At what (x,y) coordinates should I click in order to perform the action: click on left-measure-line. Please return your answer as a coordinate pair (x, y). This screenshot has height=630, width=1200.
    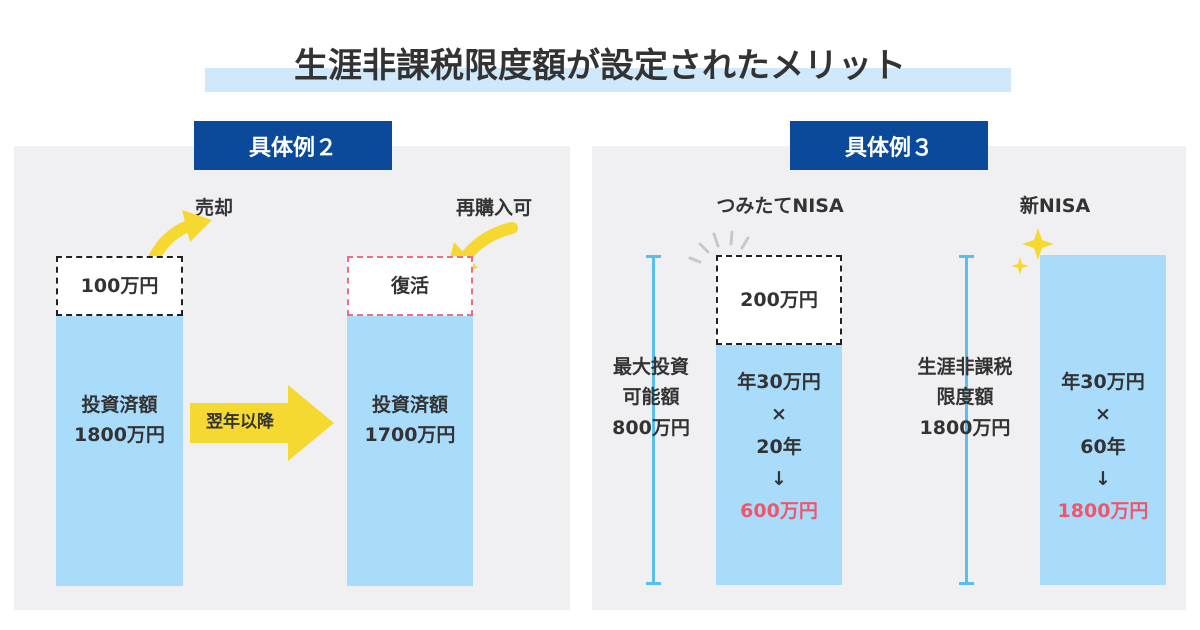
    Looking at the image, I should click on (653, 420).